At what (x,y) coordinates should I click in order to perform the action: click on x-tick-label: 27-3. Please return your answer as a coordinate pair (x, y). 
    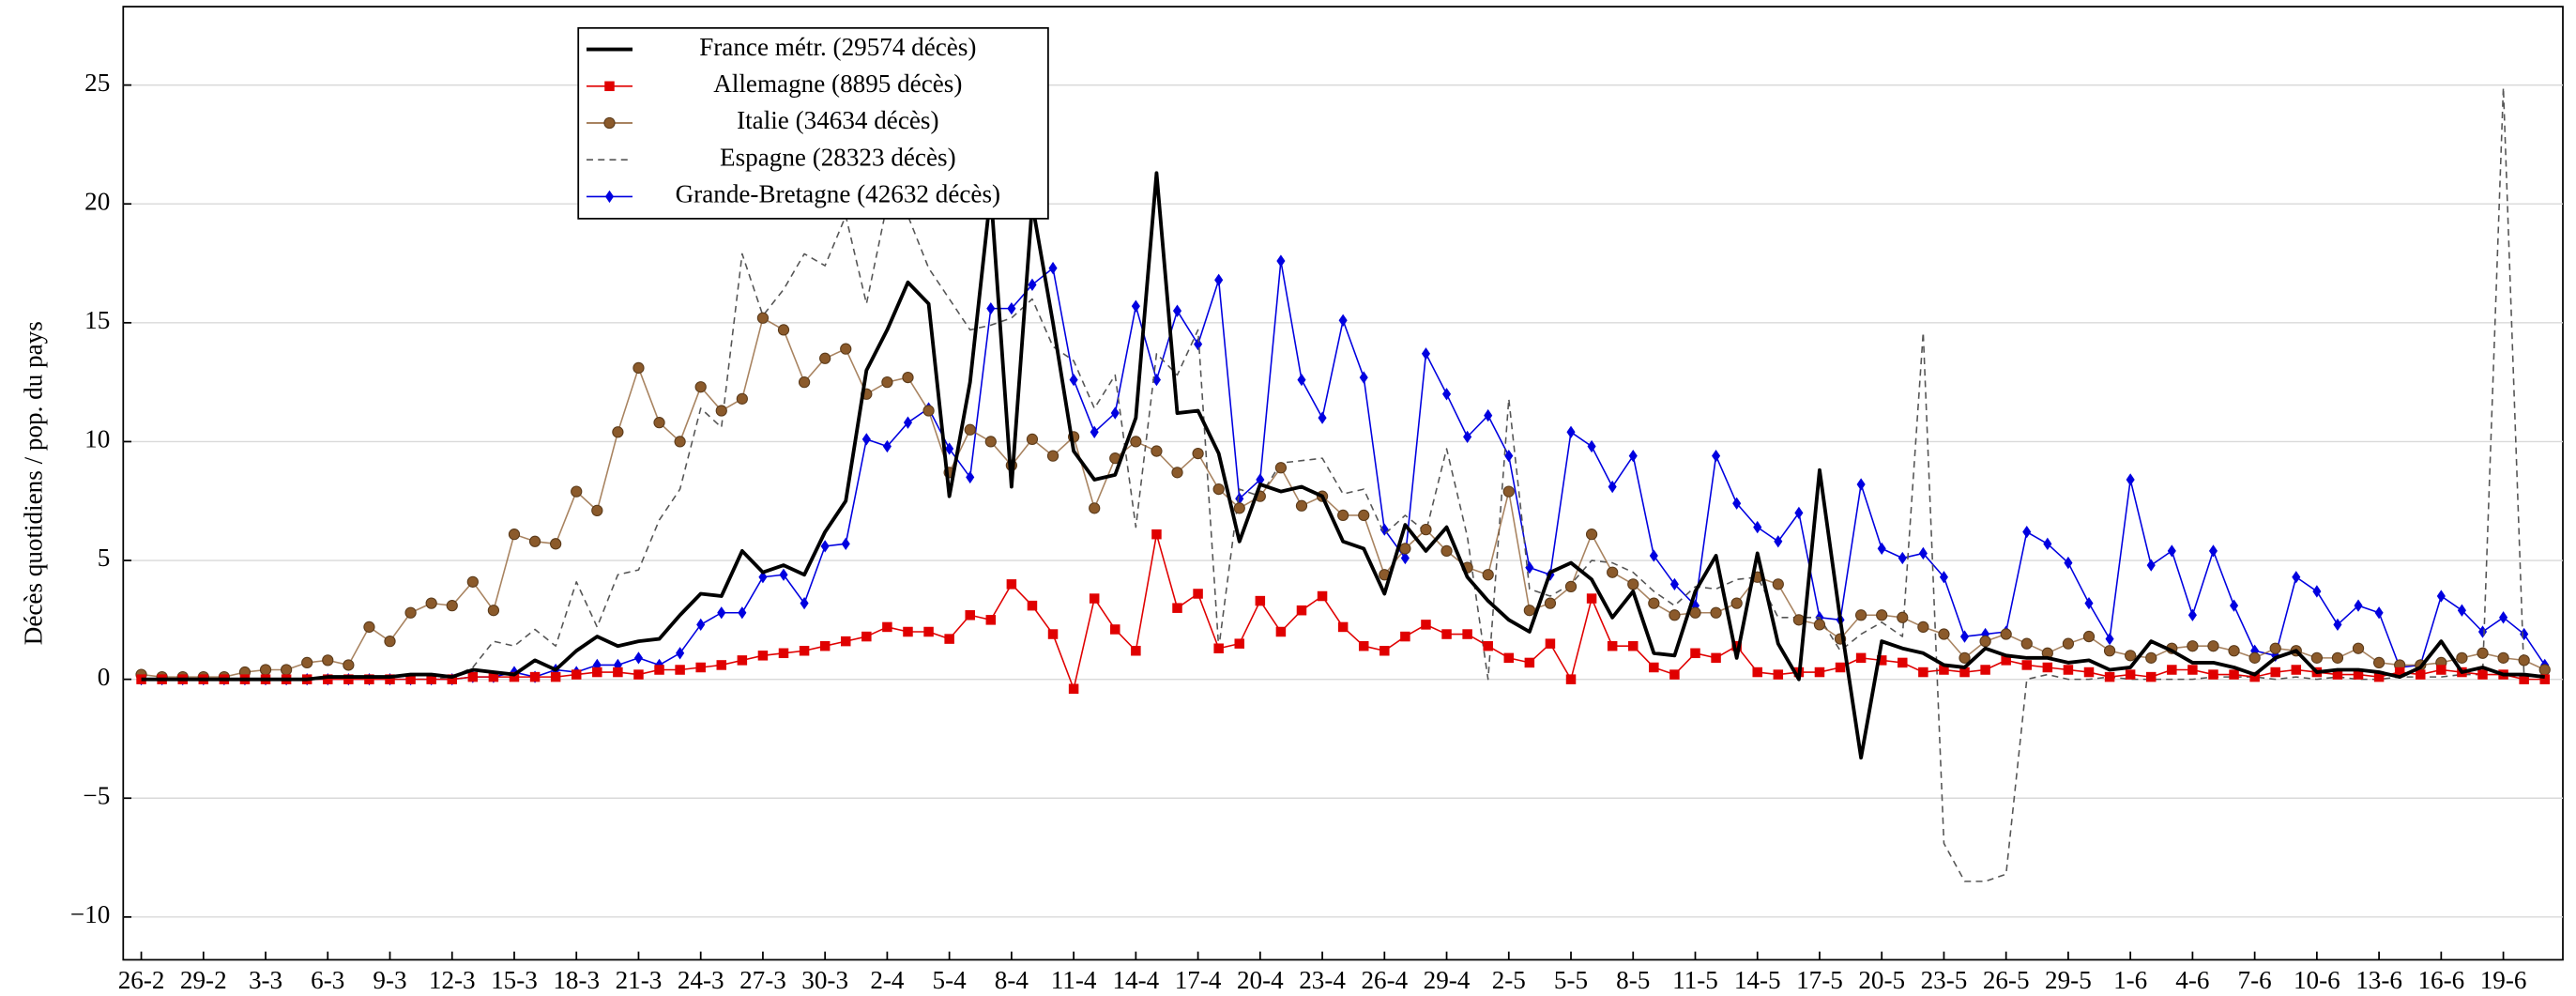
    Looking at the image, I should click on (762, 980).